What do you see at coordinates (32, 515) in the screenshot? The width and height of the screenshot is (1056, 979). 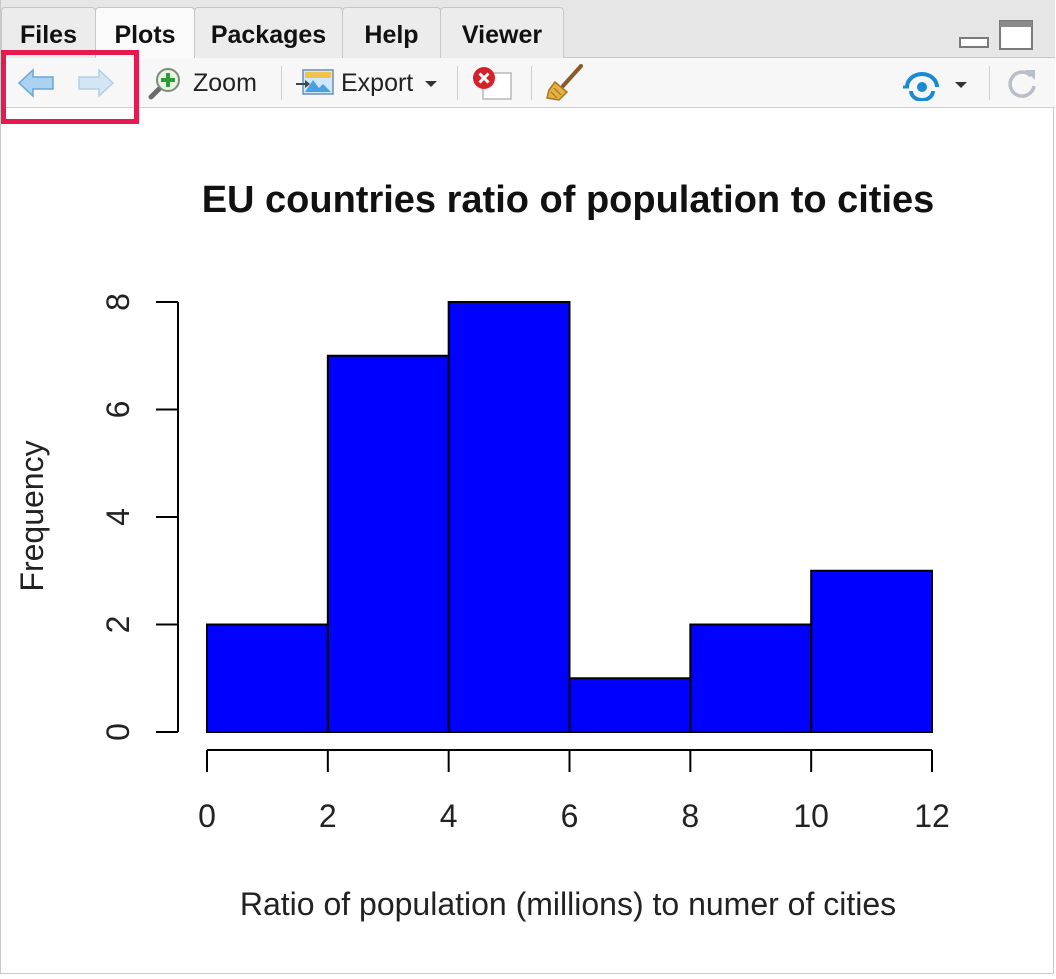 I see `y-axis-label: Frequency` at bounding box center [32, 515].